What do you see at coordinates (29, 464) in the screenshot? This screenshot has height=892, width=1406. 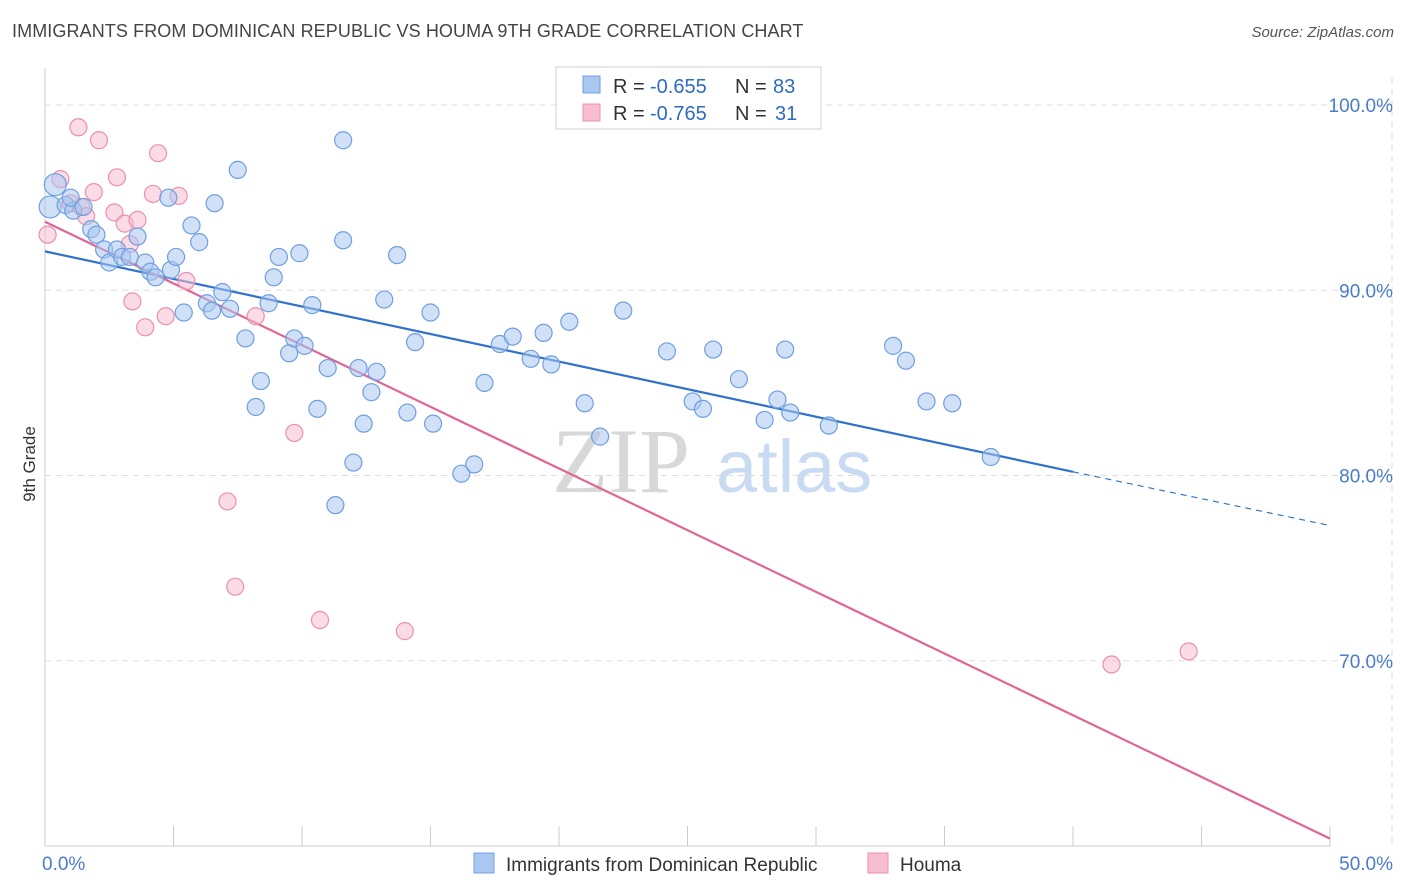 I see `y-axis-label: 9th Grade` at bounding box center [29, 464].